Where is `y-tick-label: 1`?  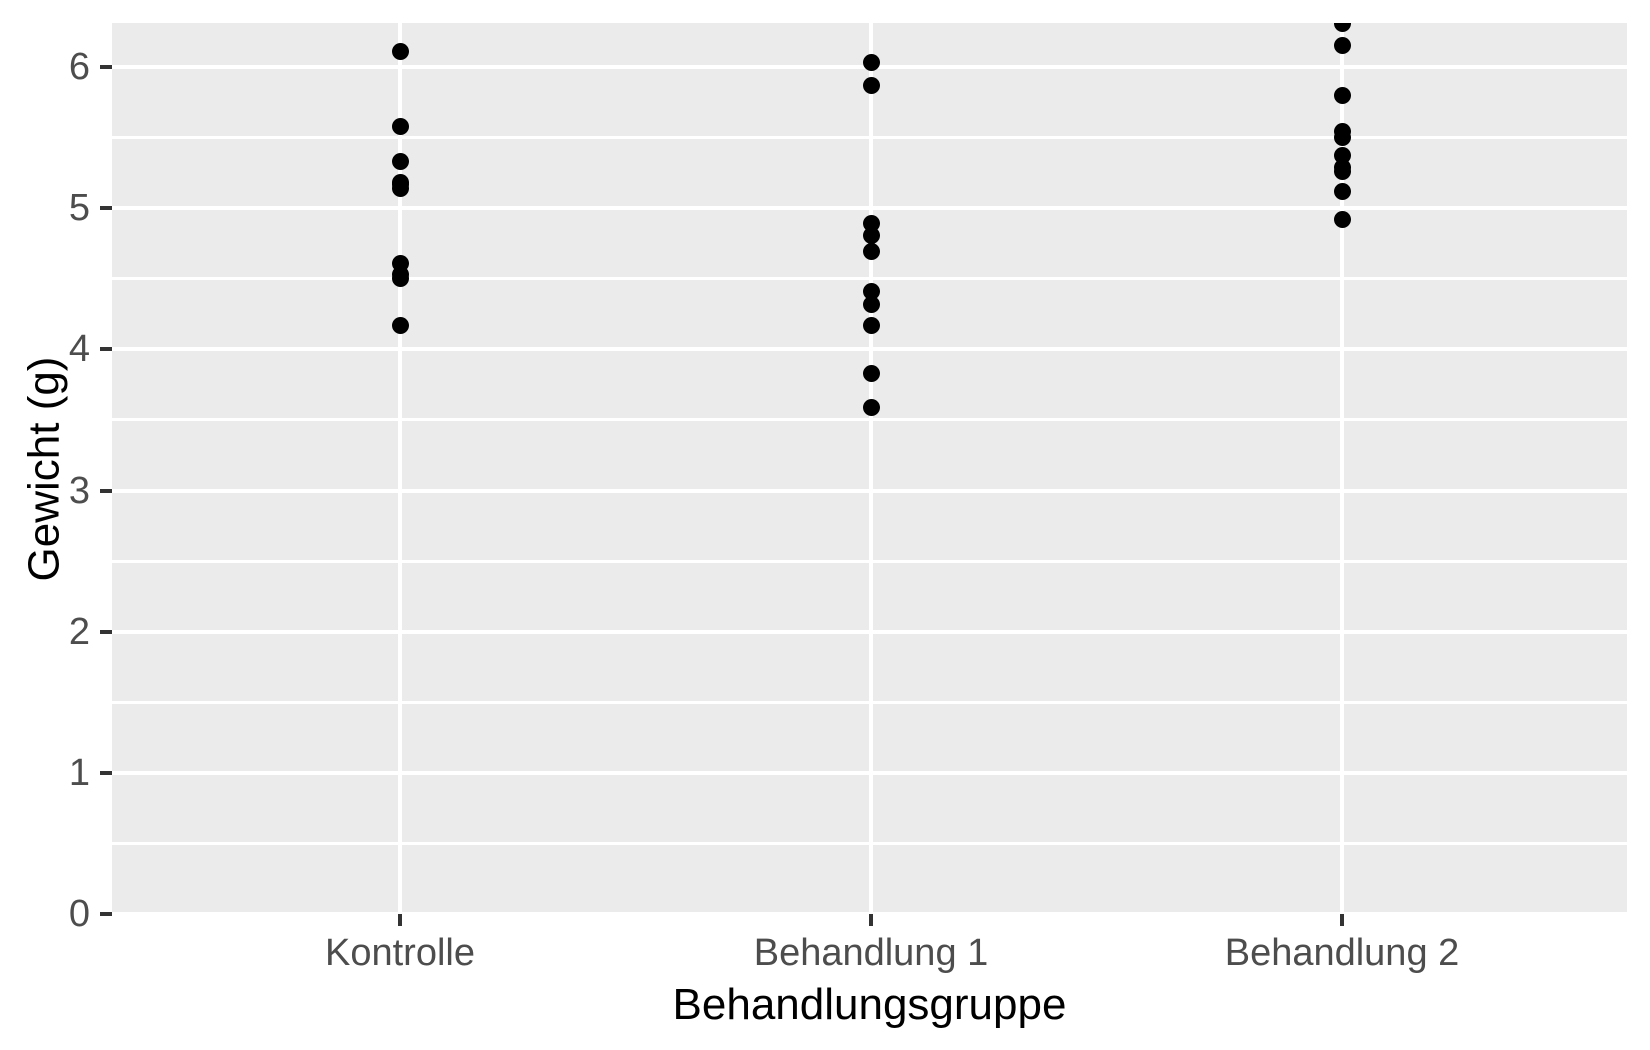
y-tick-label: 1 is located at coordinates (79, 772).